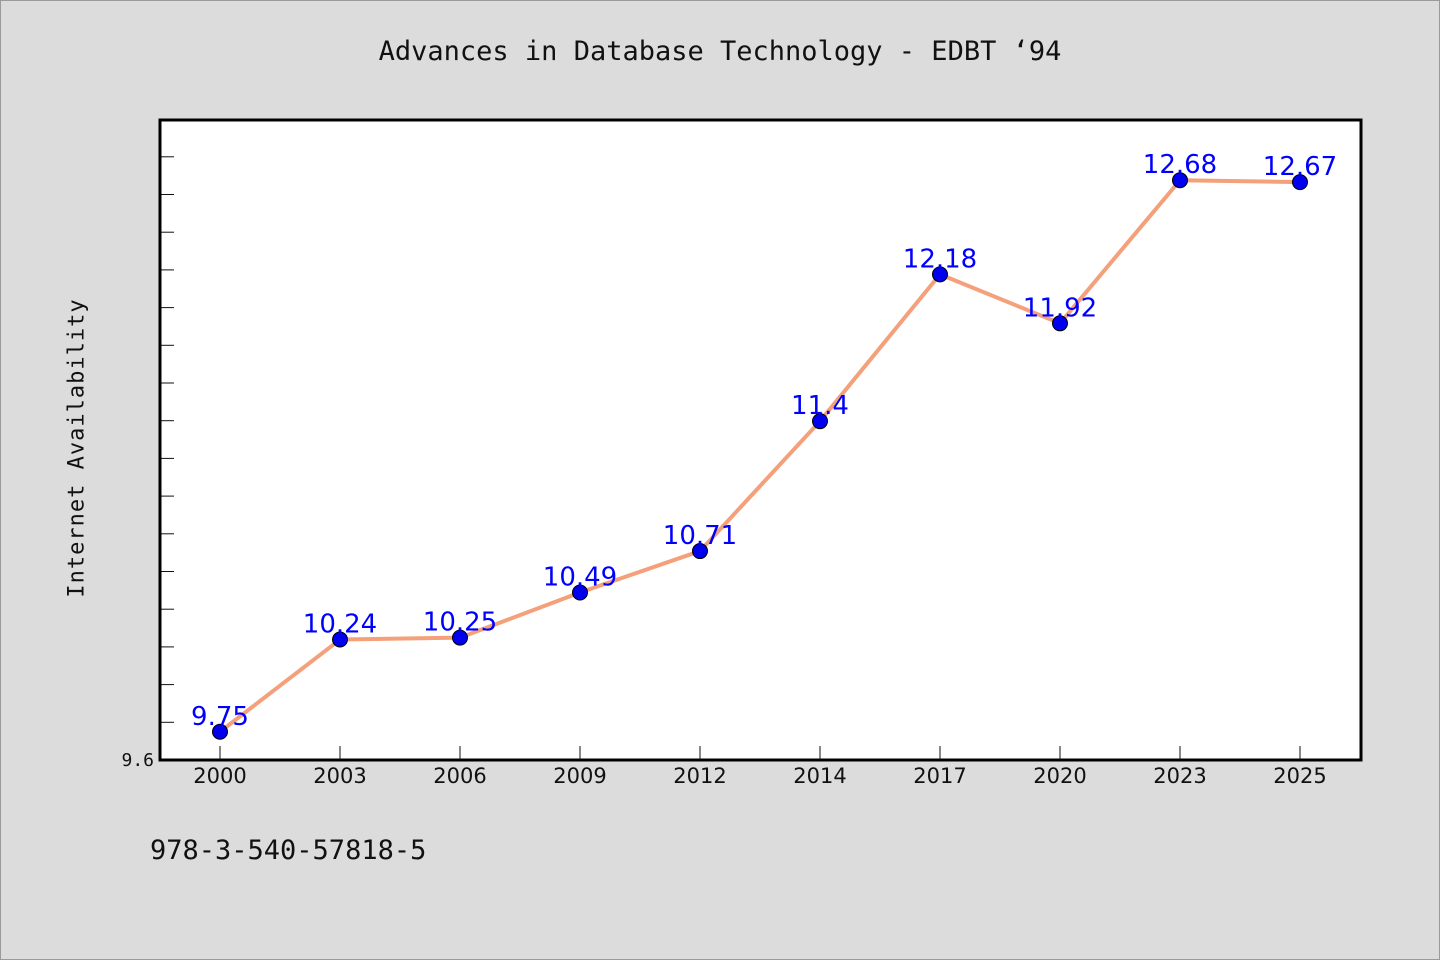 The width and height of the screenshot is (1440, 960). What do you see at coordinates (460, 623) in the screenshot?
I see `data-label: 10.25` at bounding box center [460, 623].